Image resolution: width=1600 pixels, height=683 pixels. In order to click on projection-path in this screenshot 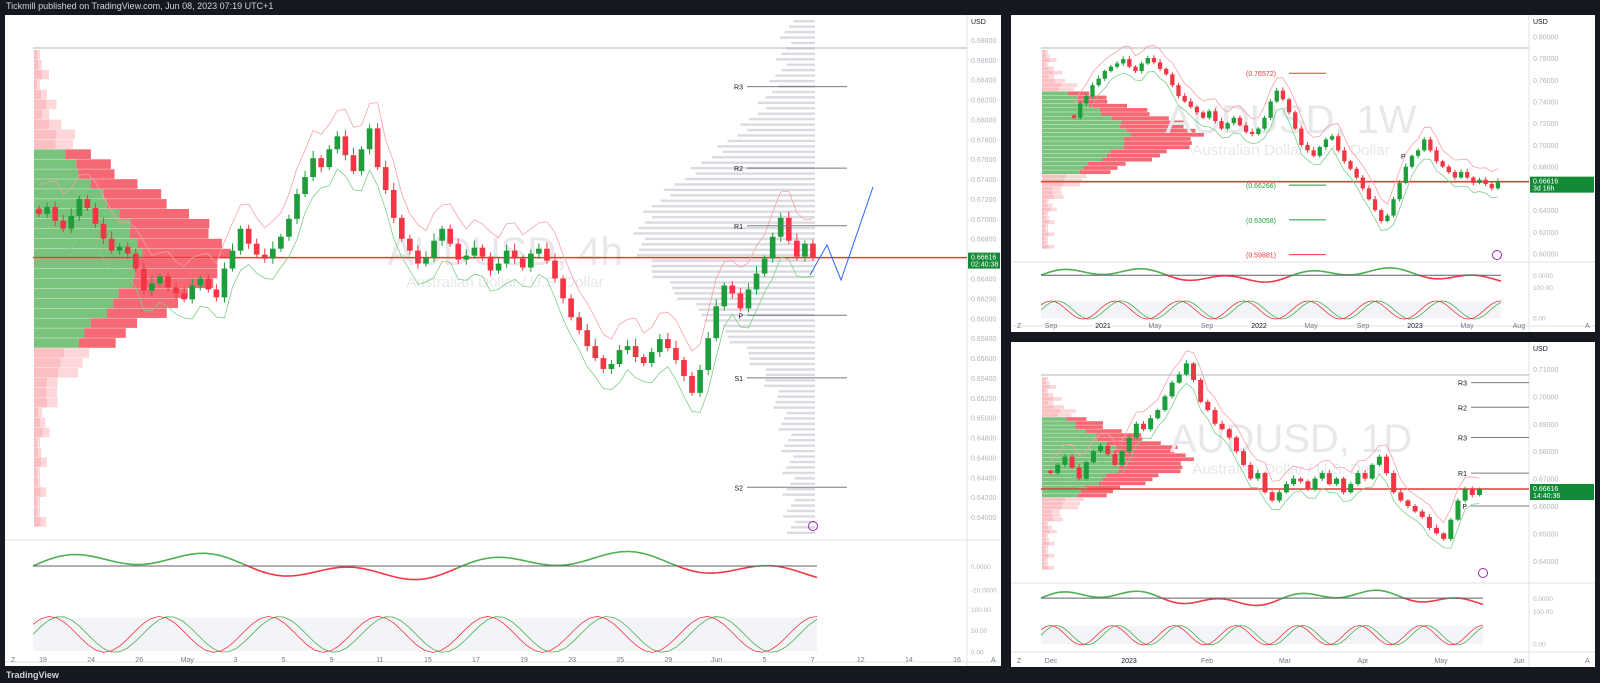, I will do `click(841, 234)`.